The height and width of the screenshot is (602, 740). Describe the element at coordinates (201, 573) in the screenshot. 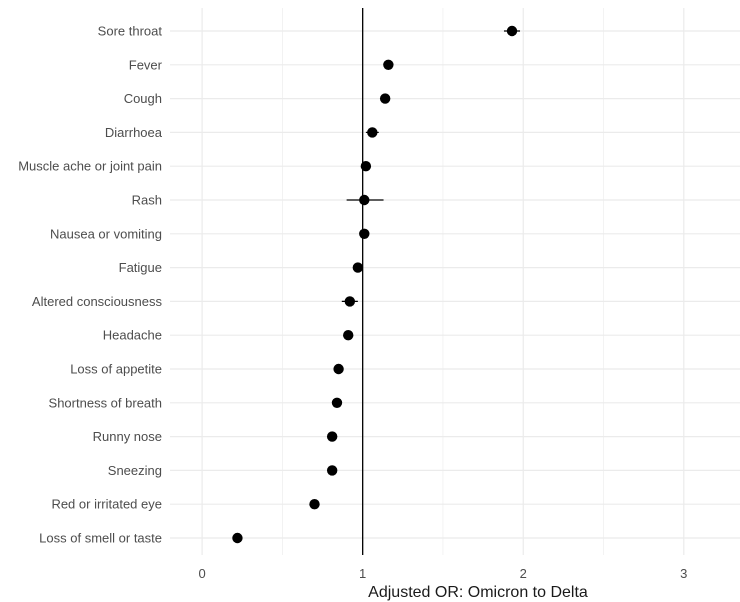

I see `x-tick-label: 0` at that location.